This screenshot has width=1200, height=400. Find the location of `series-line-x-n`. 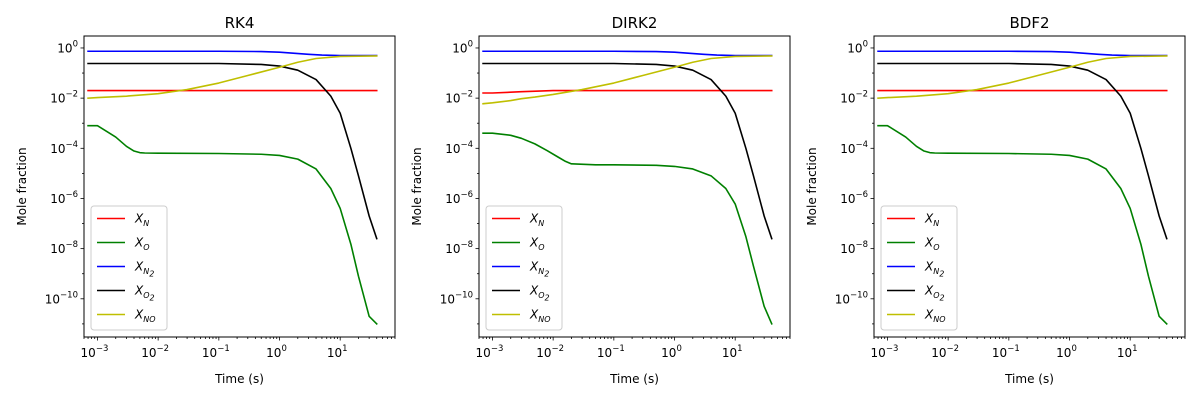

series-line-x-n is located at coordinates (627, 91).